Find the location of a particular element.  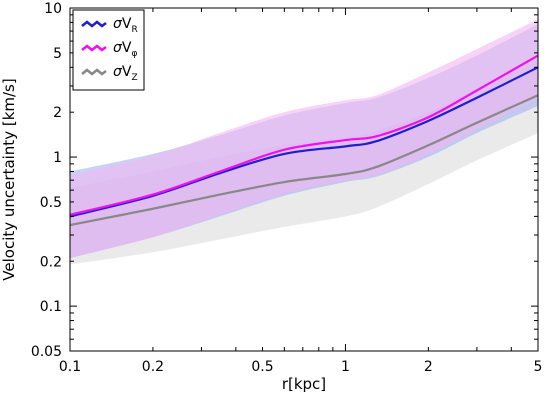

legend-label: σVφ is located at coordinates (125, 49).